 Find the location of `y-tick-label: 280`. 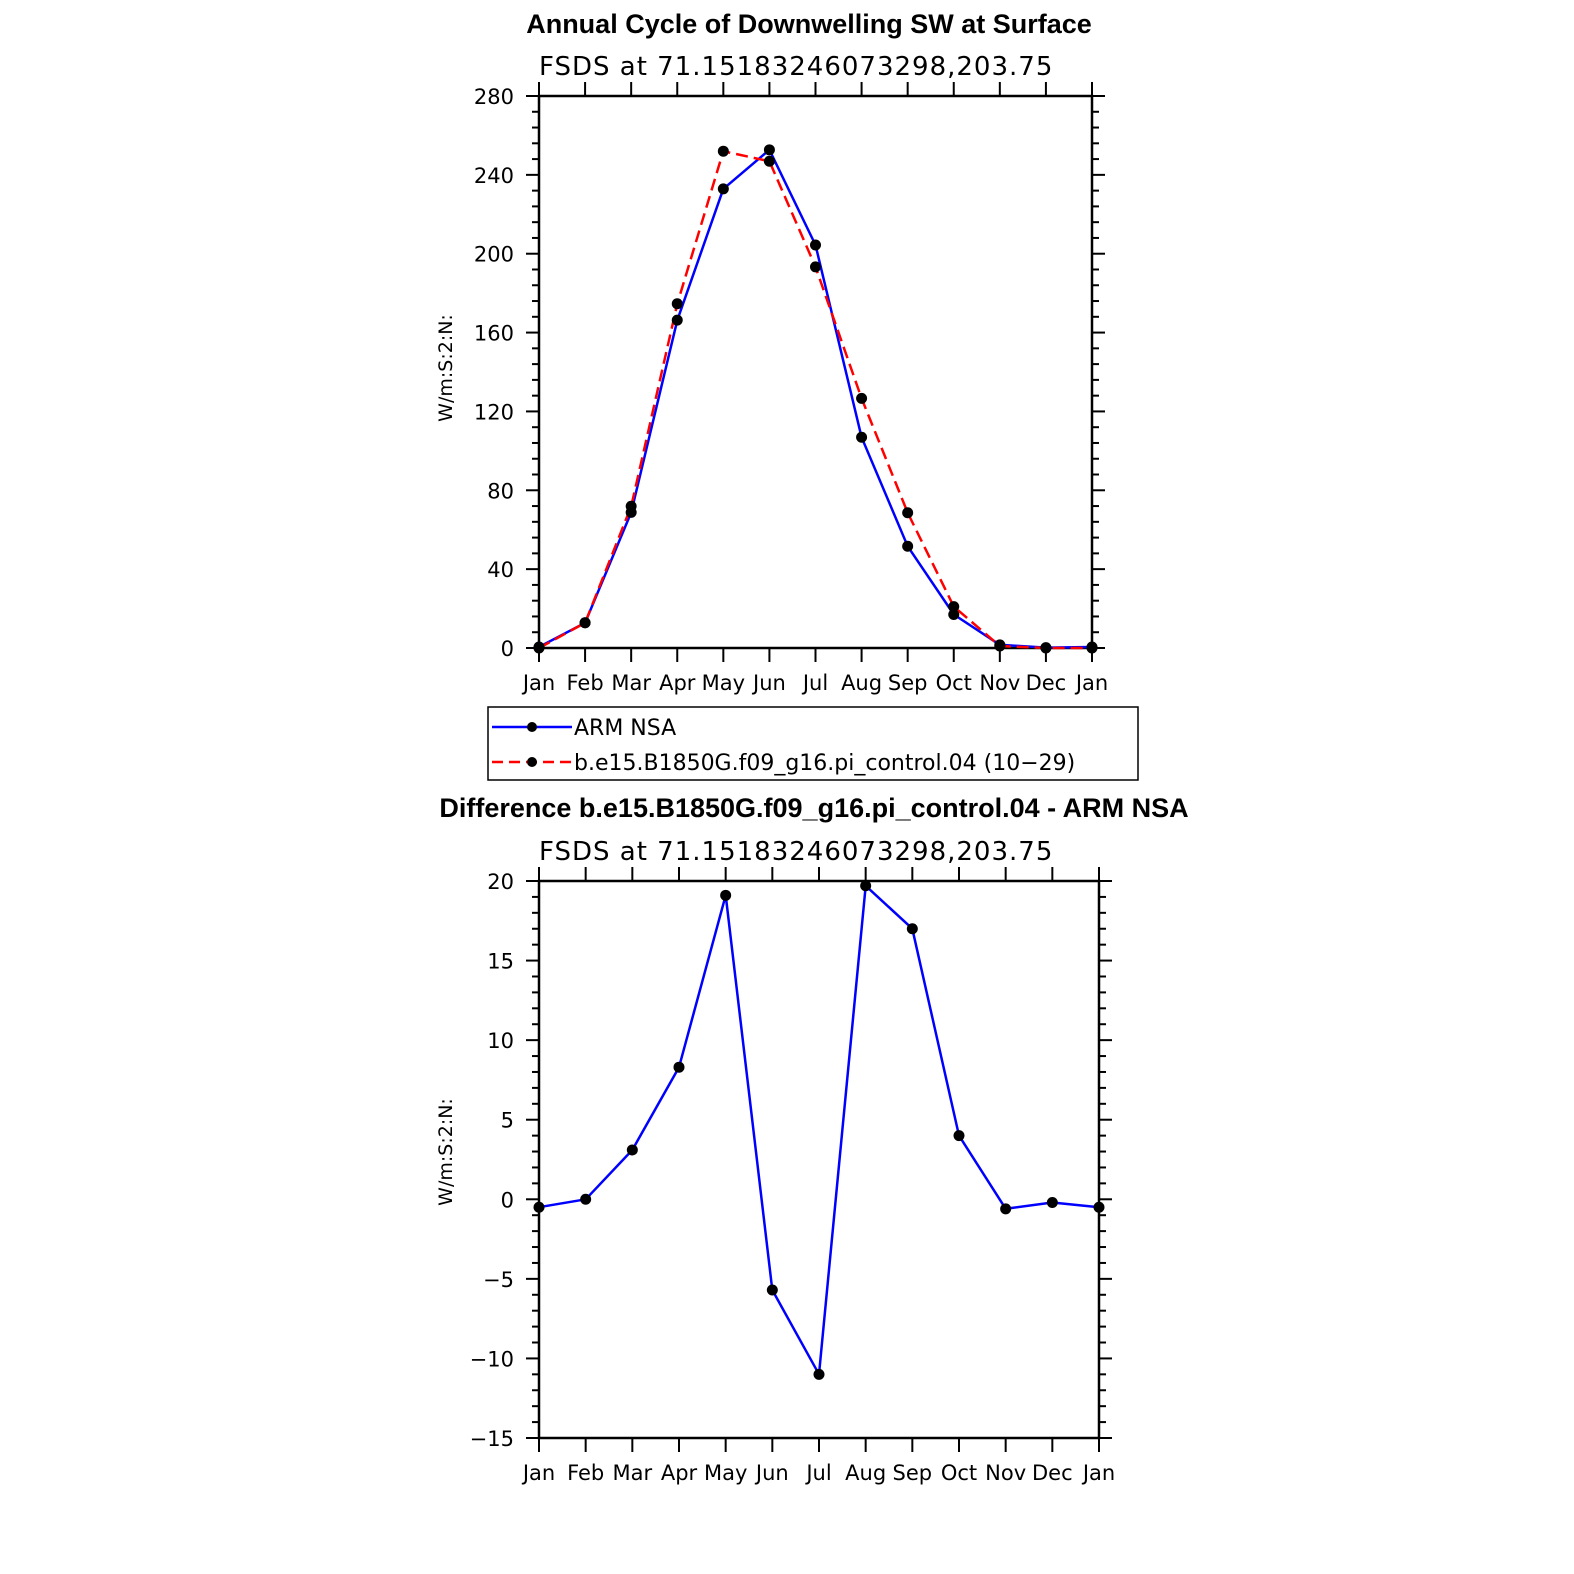

y-tick-label: 280 is located at coordinates (494, 97).